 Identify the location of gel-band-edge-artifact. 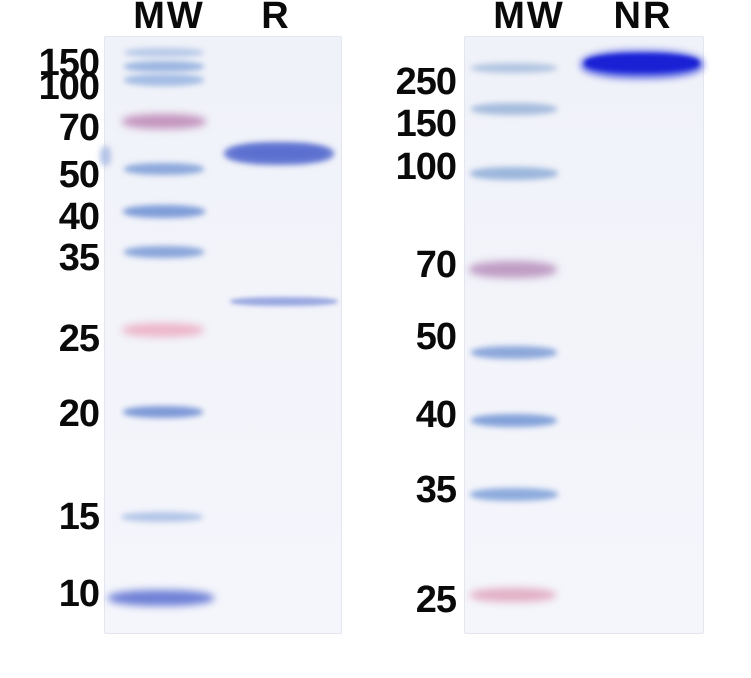
(105, 156).